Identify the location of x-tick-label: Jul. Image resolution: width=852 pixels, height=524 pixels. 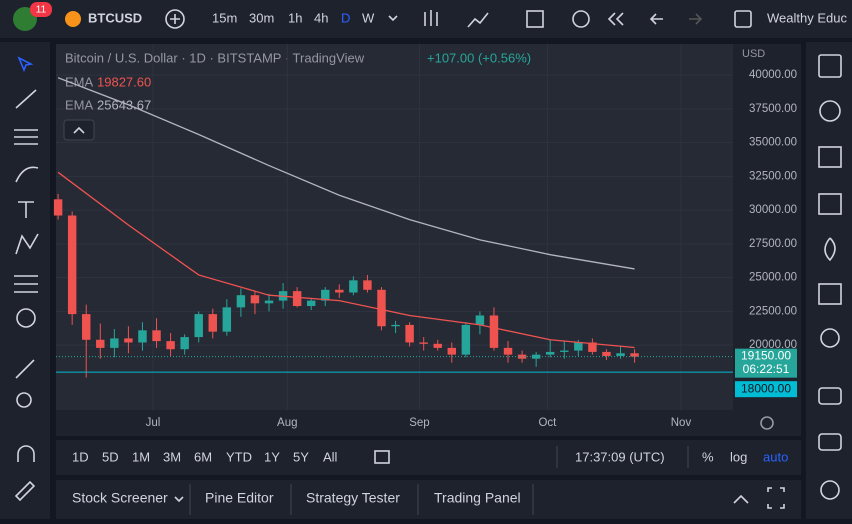
(153, 423).